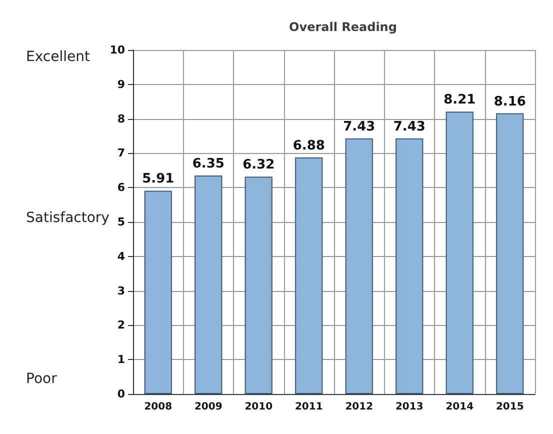 The width and height of the screenshot is (553, 434). Describe the element at coordinates (121, 222) in the screenshot. I see `y-tick-label: 5` at that location.